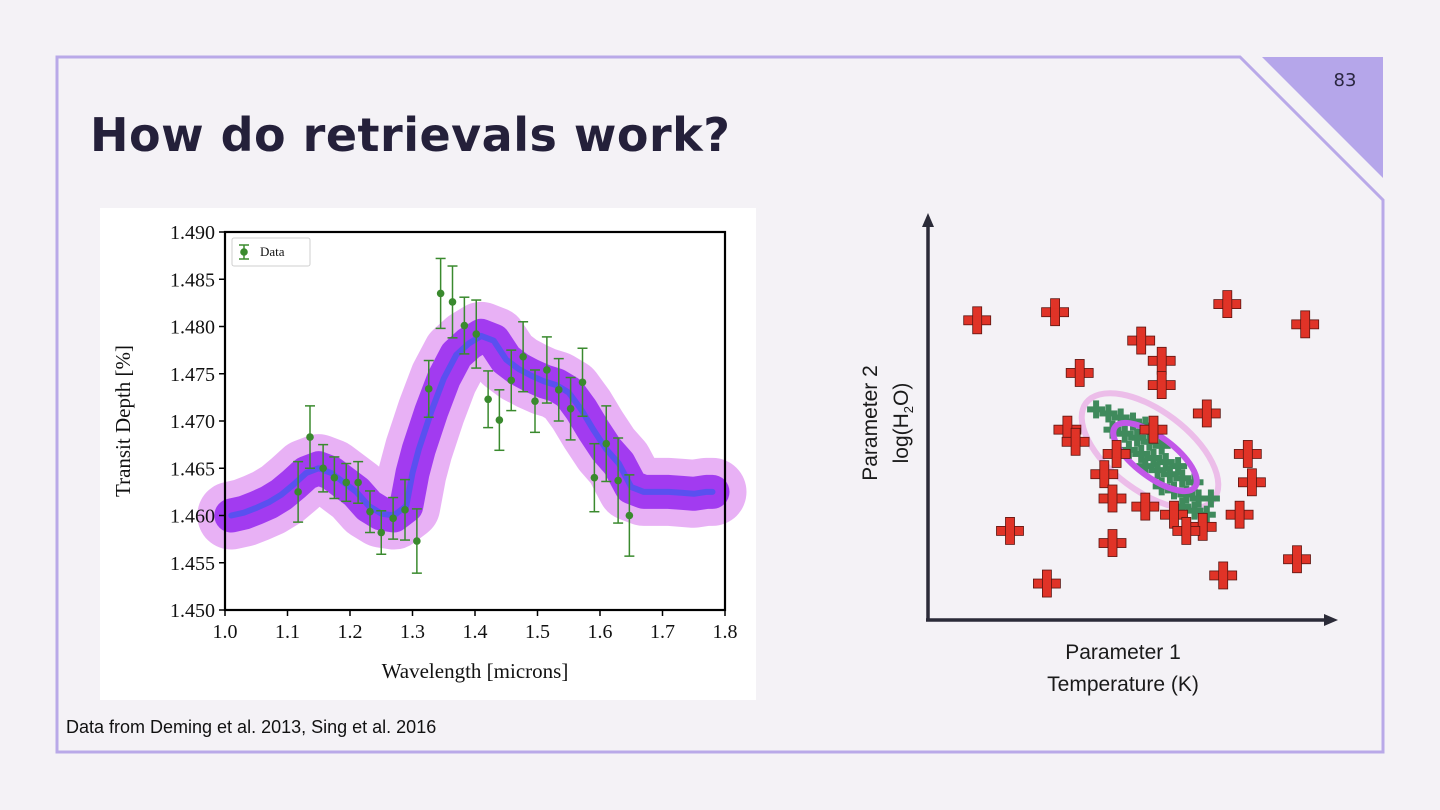  Describe the element at coordinates (472, 425) in the screenshot. I see `model-line` at that location.